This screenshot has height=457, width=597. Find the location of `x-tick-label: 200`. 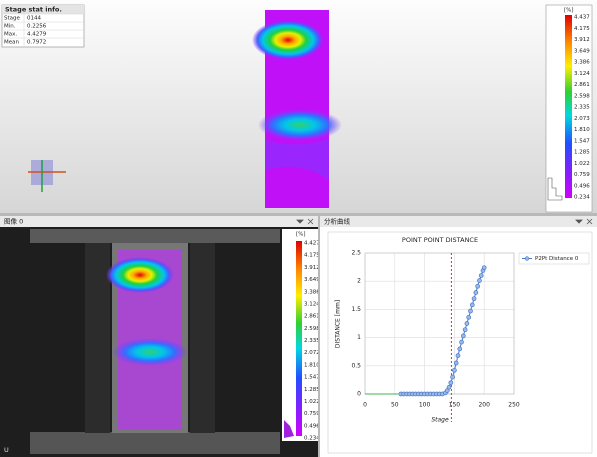

x-tick-label: 200 is located at coordinates (484, 405).